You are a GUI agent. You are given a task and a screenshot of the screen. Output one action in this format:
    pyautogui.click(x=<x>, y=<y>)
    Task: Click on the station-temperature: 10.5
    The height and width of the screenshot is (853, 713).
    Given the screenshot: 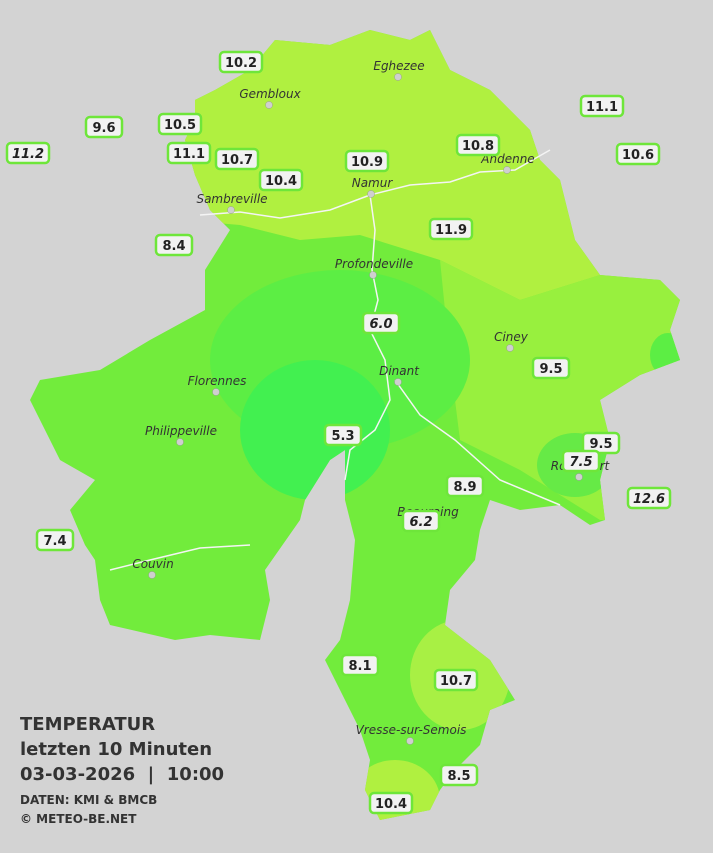 What is the action you would take?
    pyautogui.click(x=180, y=125)
    